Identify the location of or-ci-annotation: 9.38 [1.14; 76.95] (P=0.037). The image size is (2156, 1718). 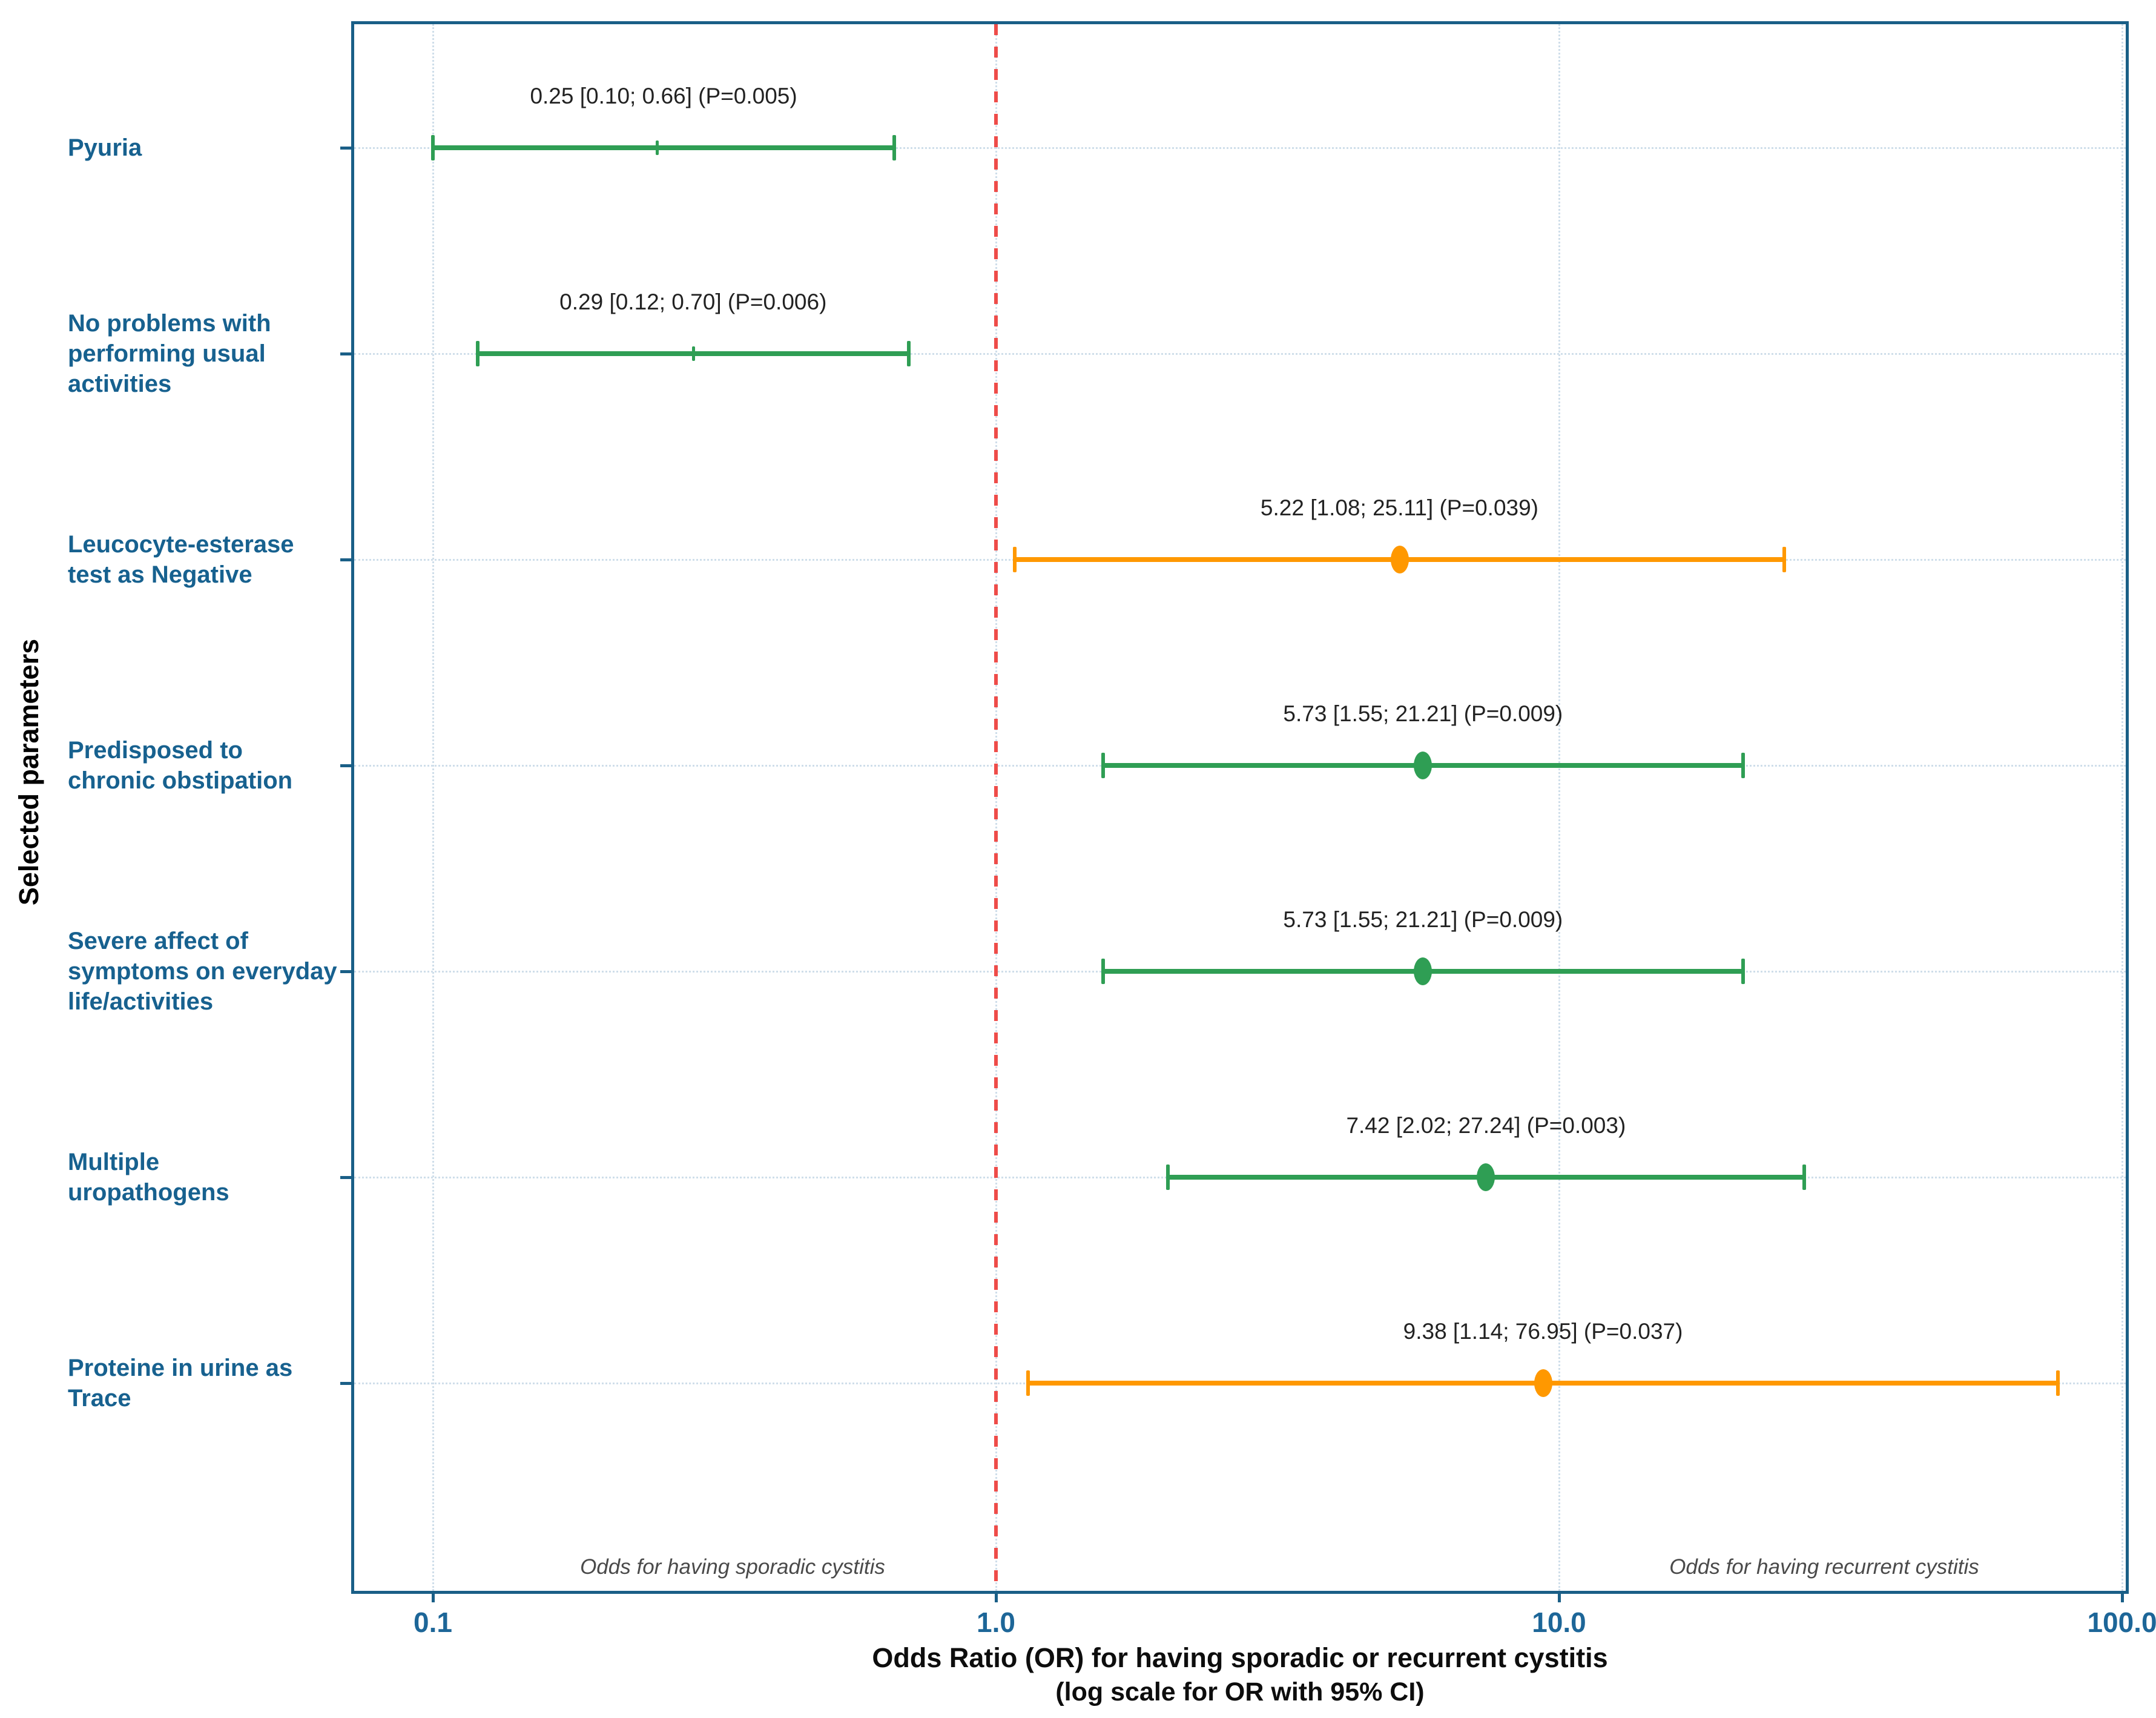
(1543, 1331).